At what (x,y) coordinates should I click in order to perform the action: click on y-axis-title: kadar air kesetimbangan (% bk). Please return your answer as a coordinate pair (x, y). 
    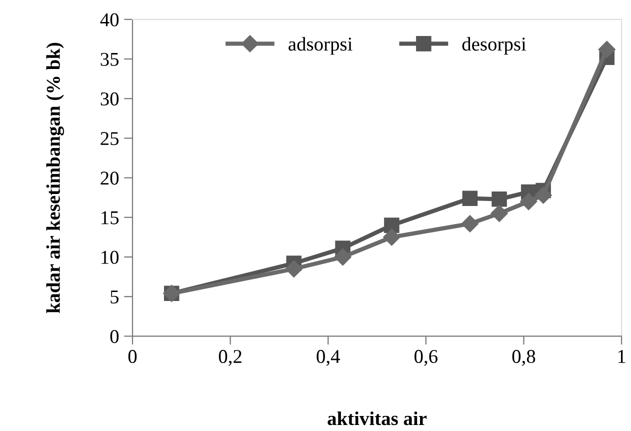
    Looking at the image, I should click on (55, 178).